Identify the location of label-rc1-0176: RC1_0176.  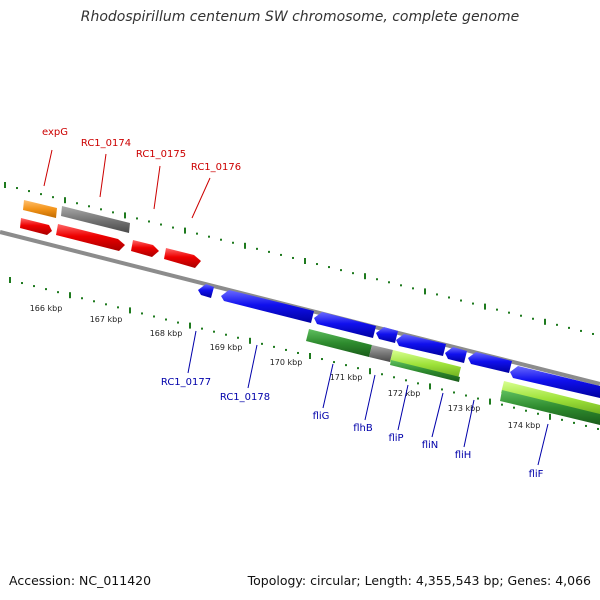
(216, 167).